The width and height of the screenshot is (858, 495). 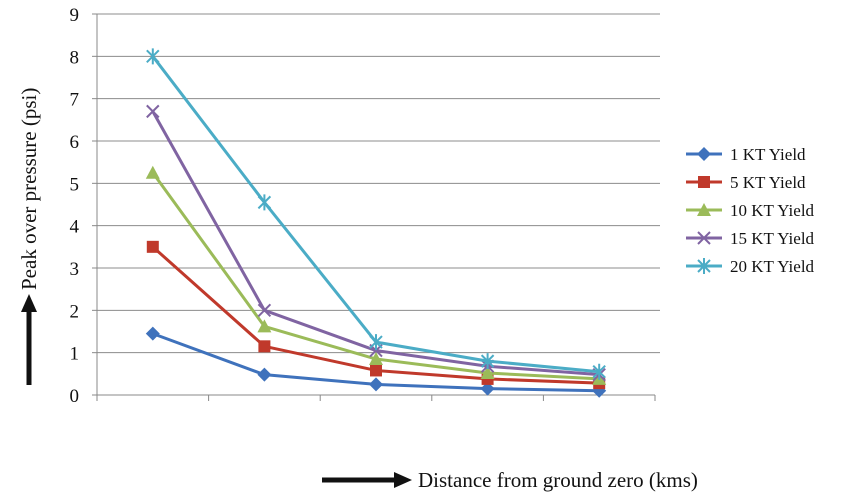 What do you see at coordinates (29, 189) in the screenshot?
I see `y-axis-title: Peak over pressure (psi)` at bounding box center [29, 189].